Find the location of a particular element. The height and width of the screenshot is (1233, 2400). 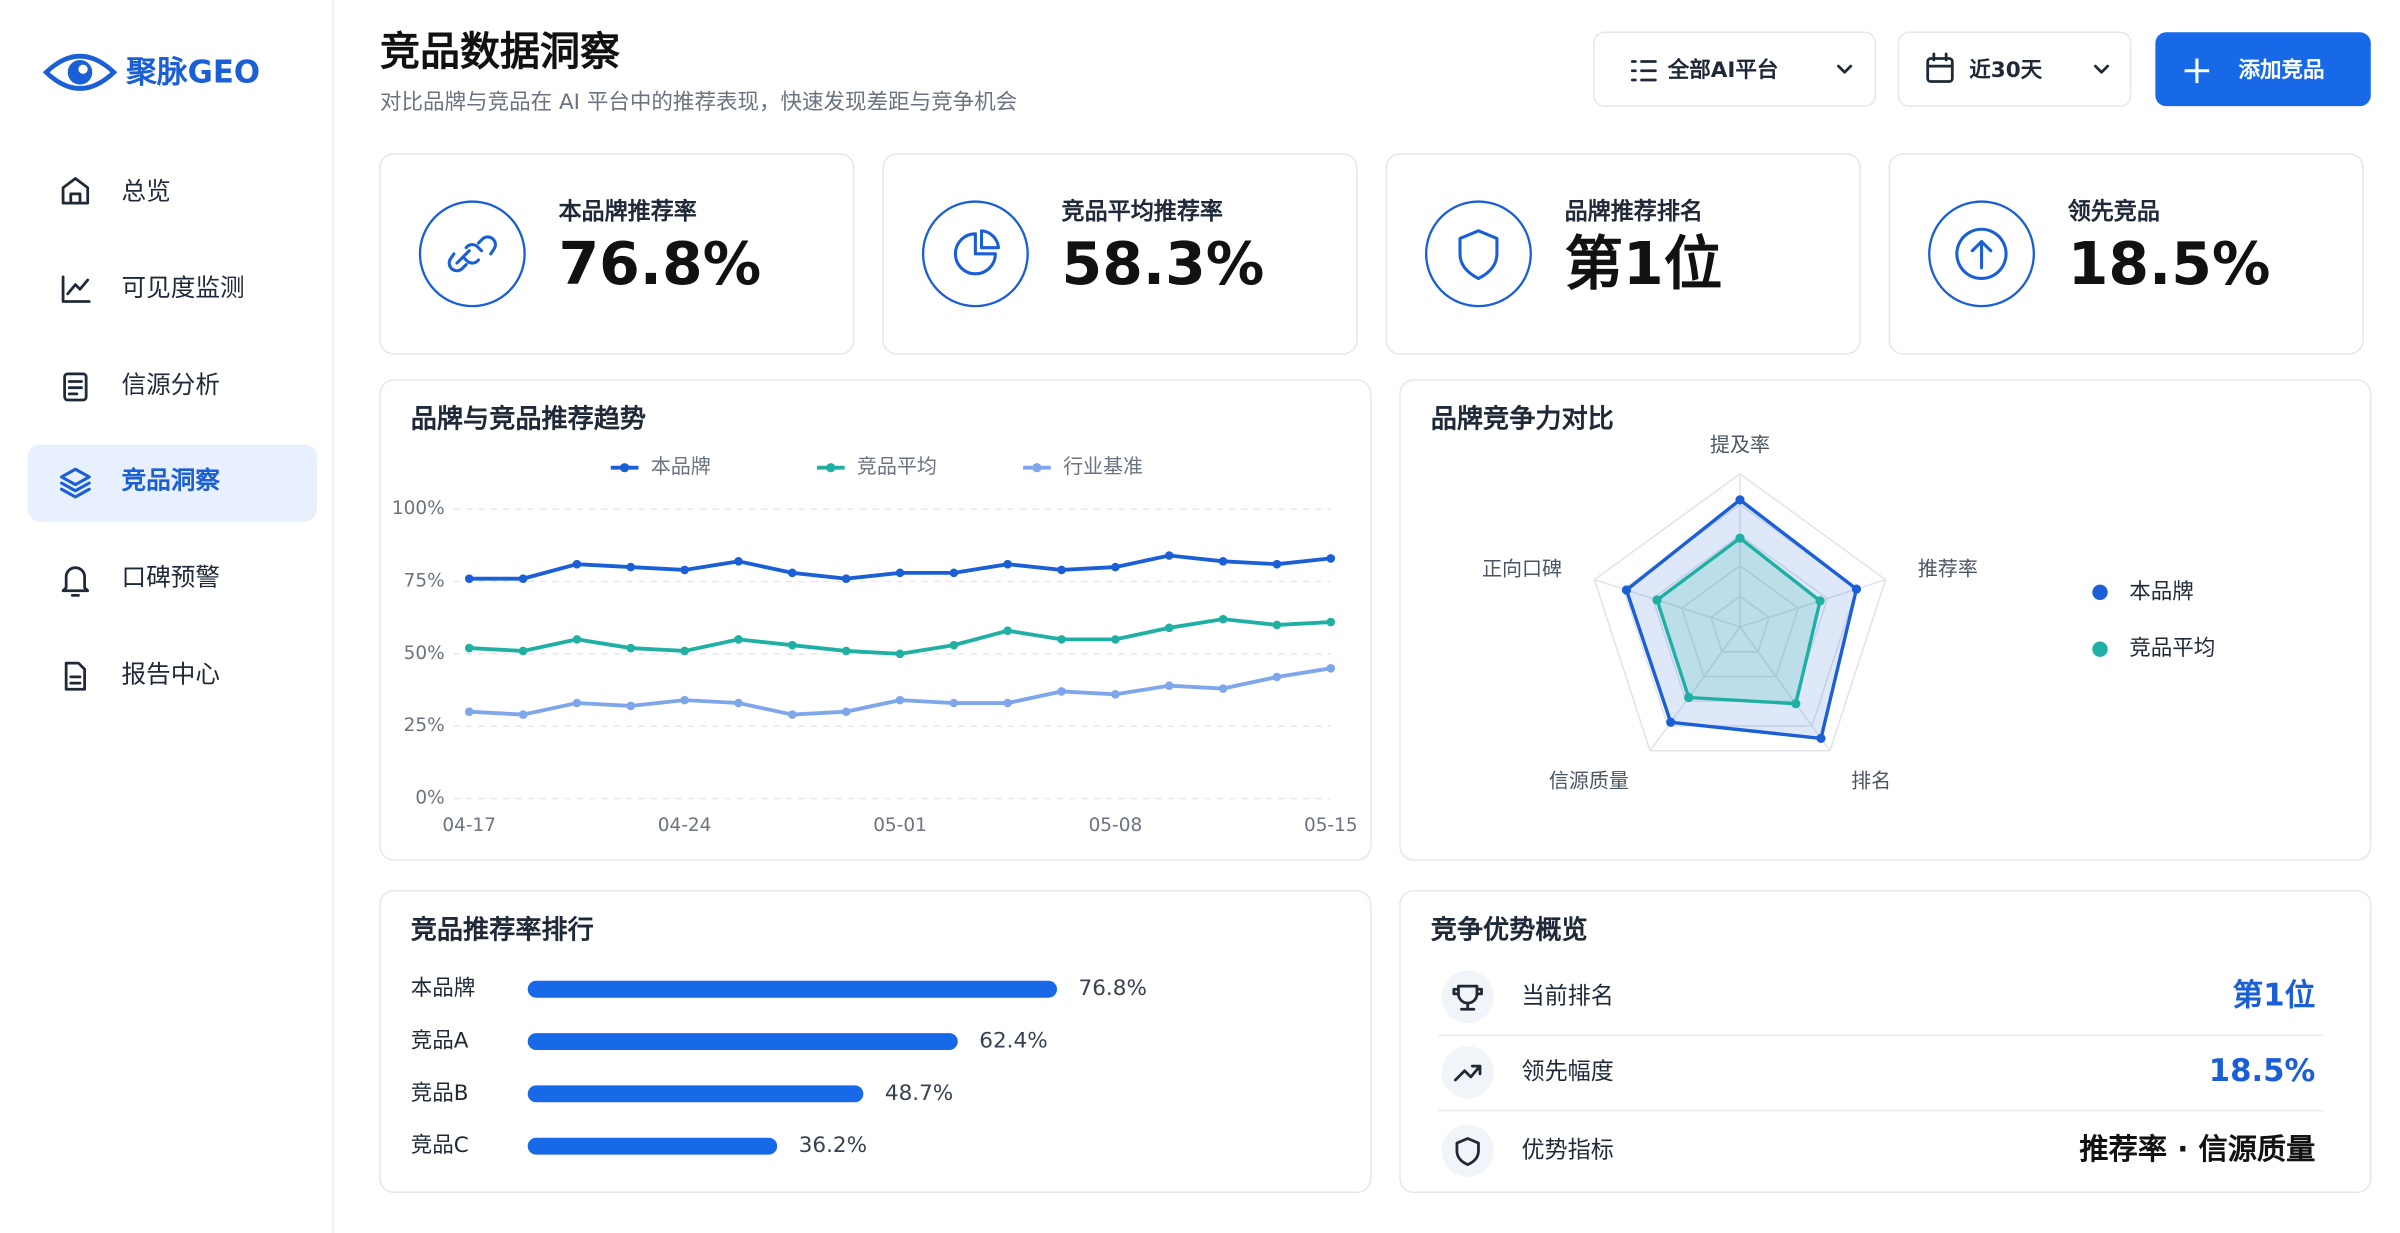

bar-label: 竞品A is located at coordinates (440, 1041).